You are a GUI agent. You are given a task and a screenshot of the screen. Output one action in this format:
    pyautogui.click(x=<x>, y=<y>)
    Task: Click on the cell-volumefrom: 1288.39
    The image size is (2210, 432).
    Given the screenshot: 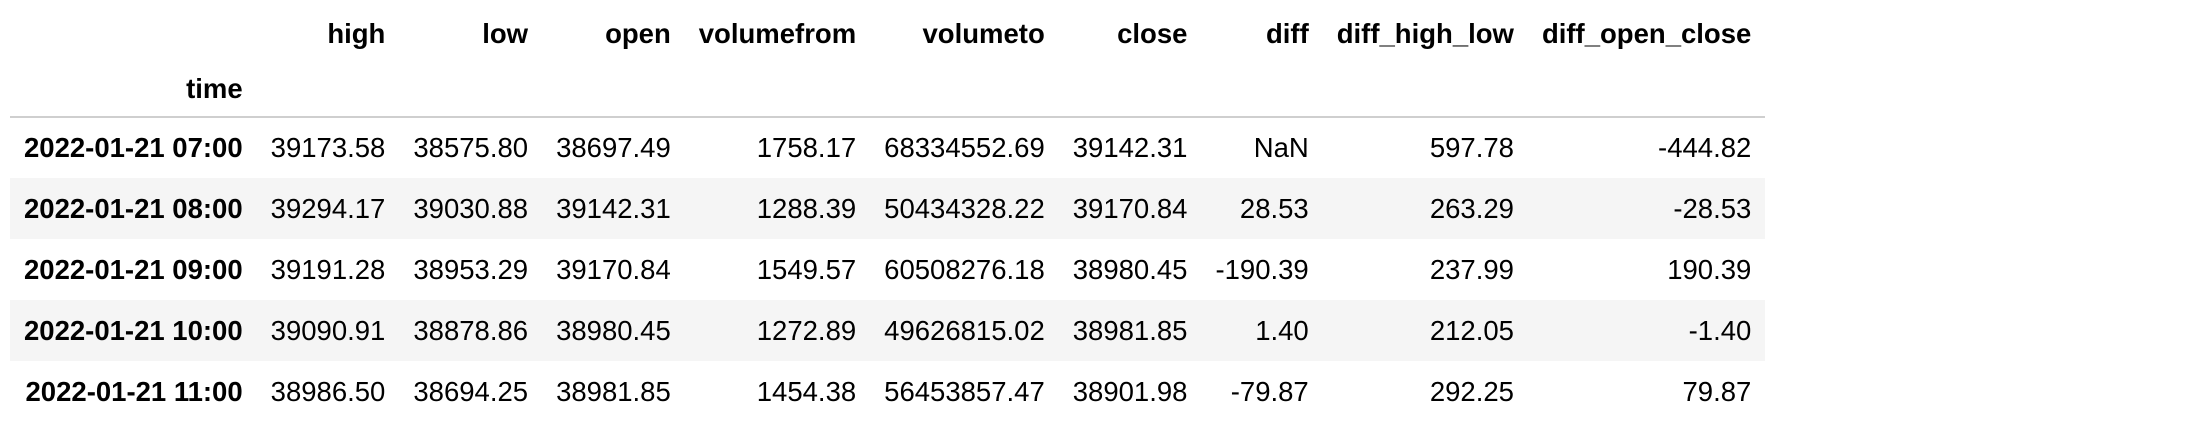 What is the action you would take?
    pyautogui.click(x=806, y=208)
    